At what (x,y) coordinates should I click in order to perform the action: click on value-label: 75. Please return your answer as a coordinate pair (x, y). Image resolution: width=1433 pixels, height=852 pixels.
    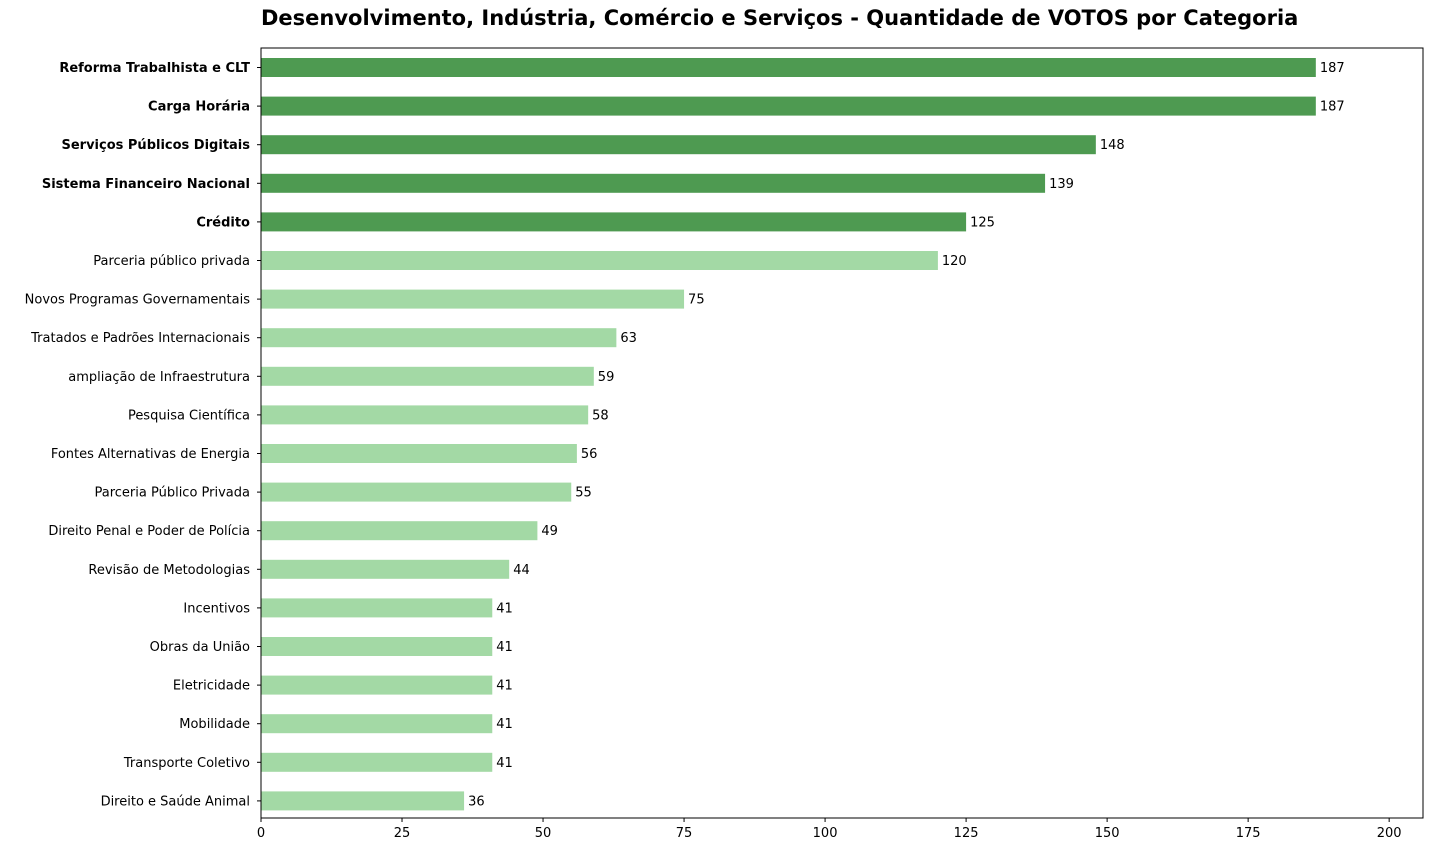
    Looking at the image, I should click on (696, 300).